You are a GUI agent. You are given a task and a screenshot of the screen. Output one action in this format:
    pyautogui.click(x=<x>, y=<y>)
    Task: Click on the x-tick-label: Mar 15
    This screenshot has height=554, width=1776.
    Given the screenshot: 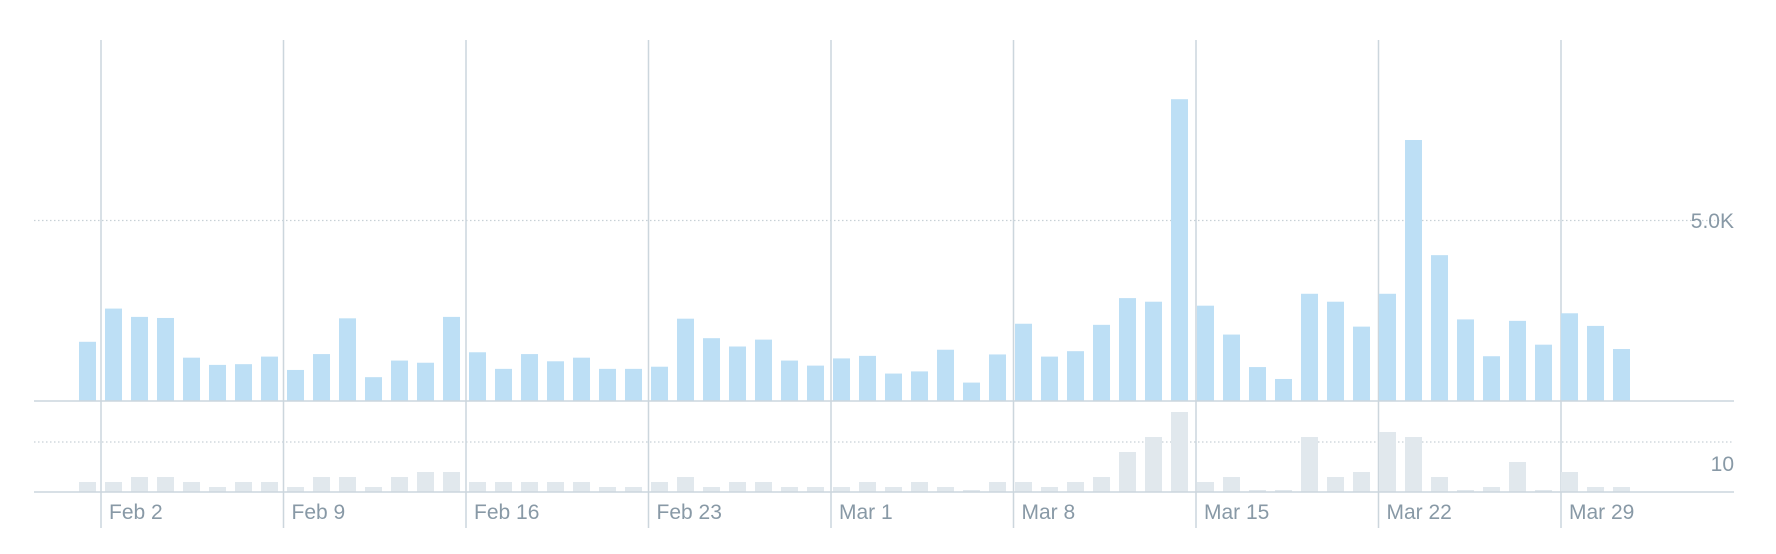 What is the action you would take?
    pyautogui.click(x=1236, y=512)
    